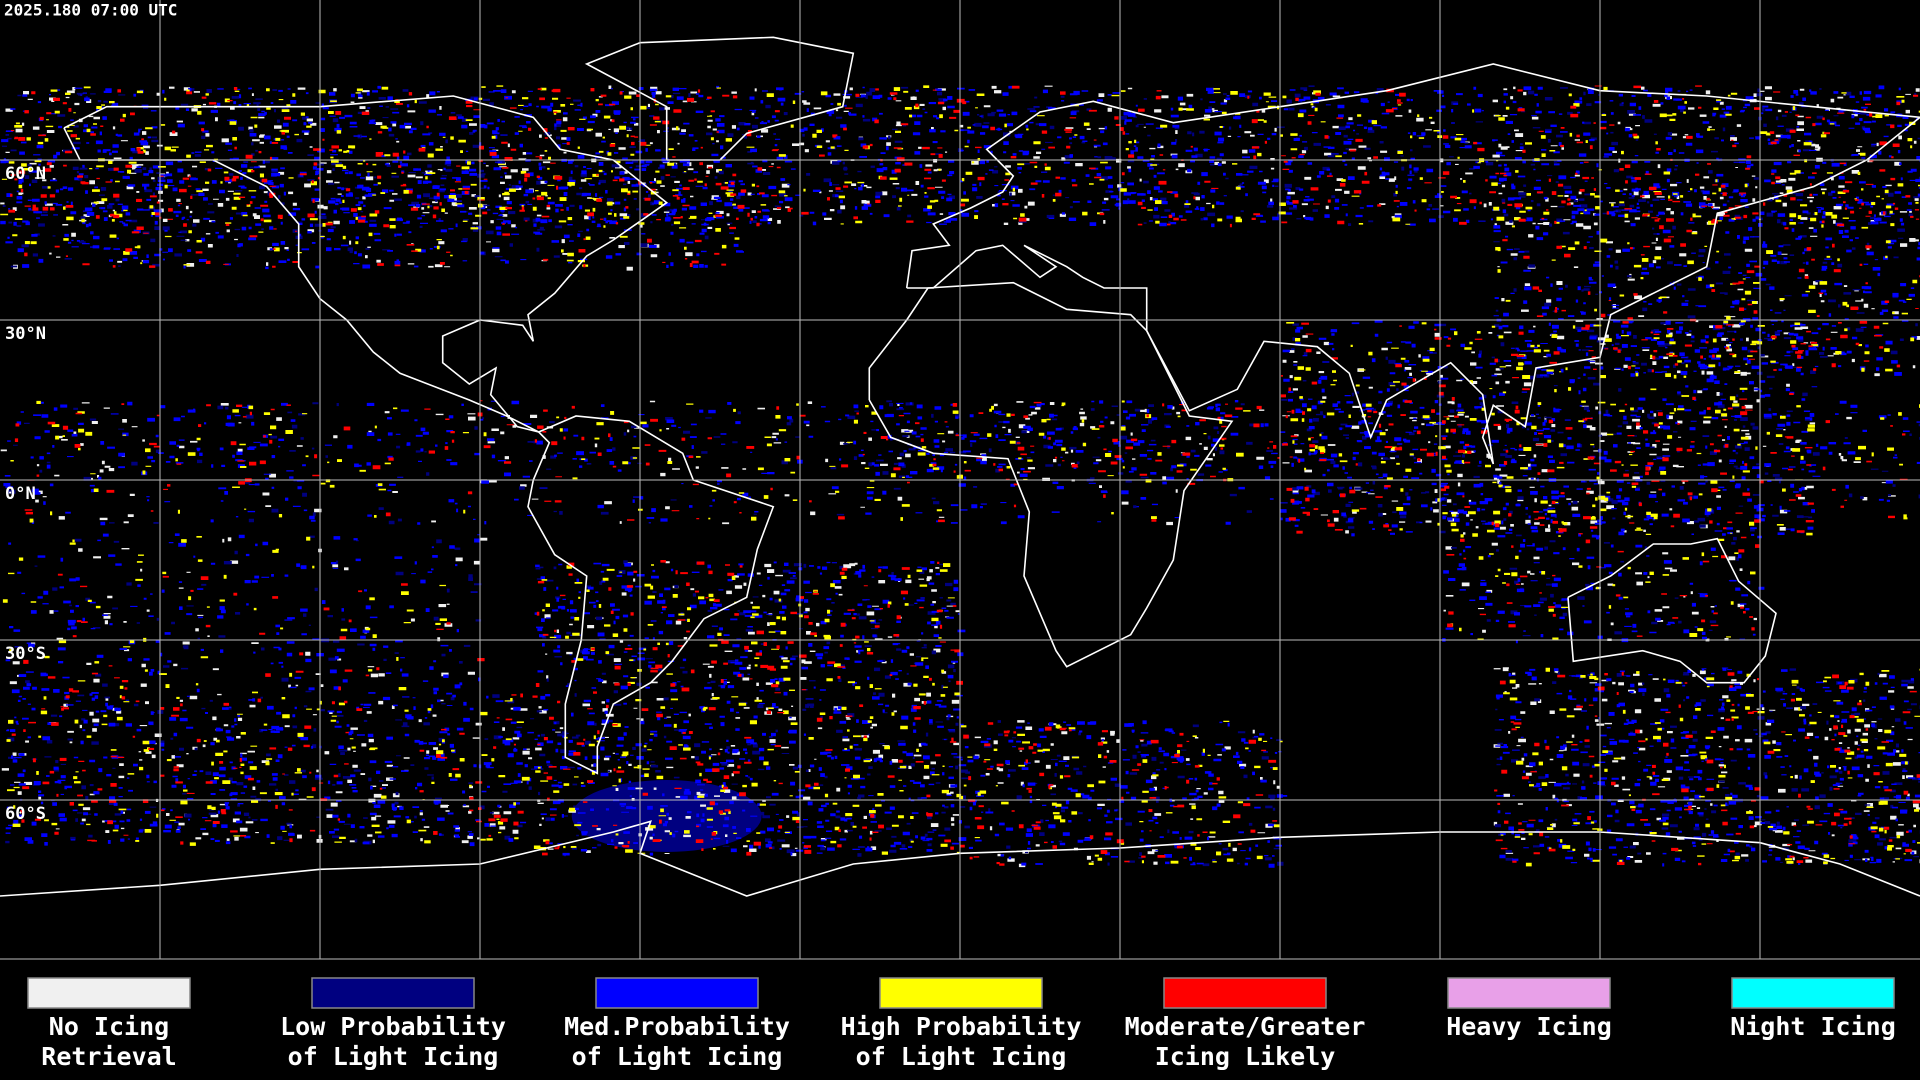 The image size is (1920, 1080). Describe the element at coordinates (961, 1026) in the screenshot. I see `legend-label: High Probability` at that location.